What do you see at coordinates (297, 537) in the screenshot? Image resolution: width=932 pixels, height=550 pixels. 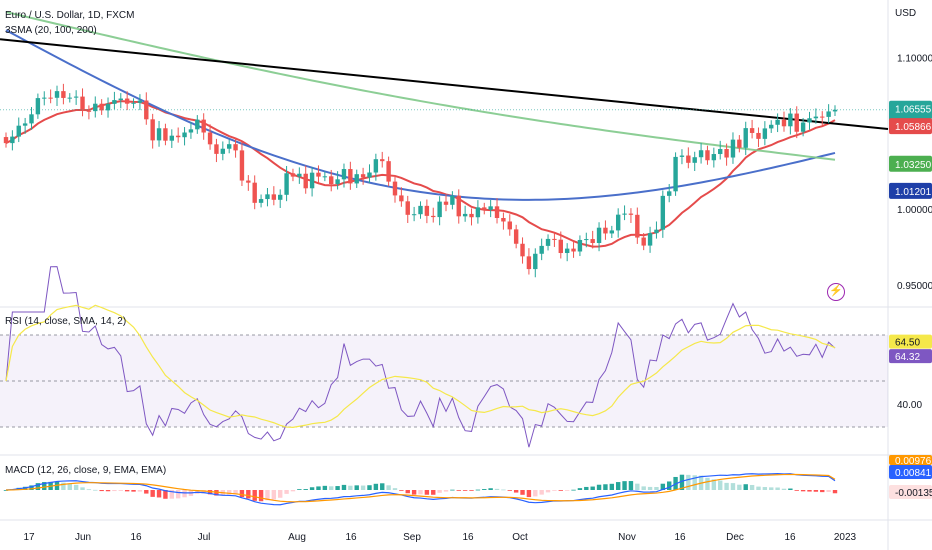 I see `x-axis-label: Aug` at bounding box center [297, 537].